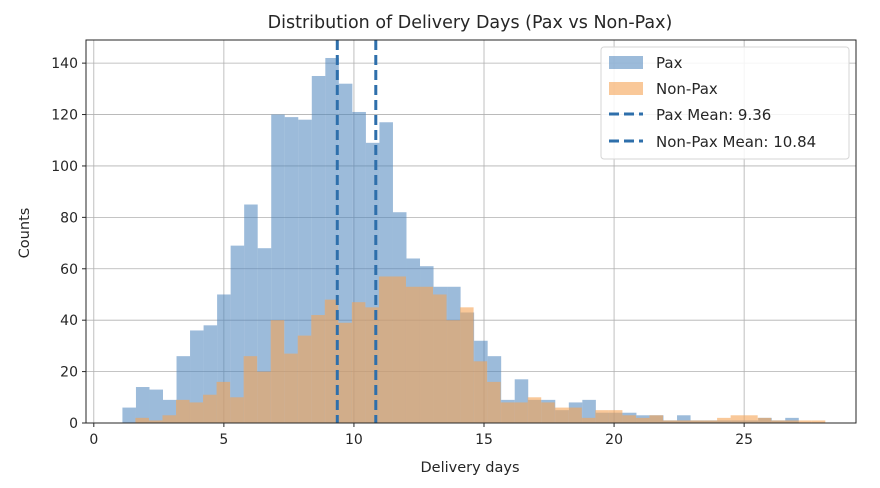 Image resolution: width=880 pixels, height=488 pixels. Describe the element at coordinates (484, 440) in the screenshot. I see `x-tick-label: 15` at that location.